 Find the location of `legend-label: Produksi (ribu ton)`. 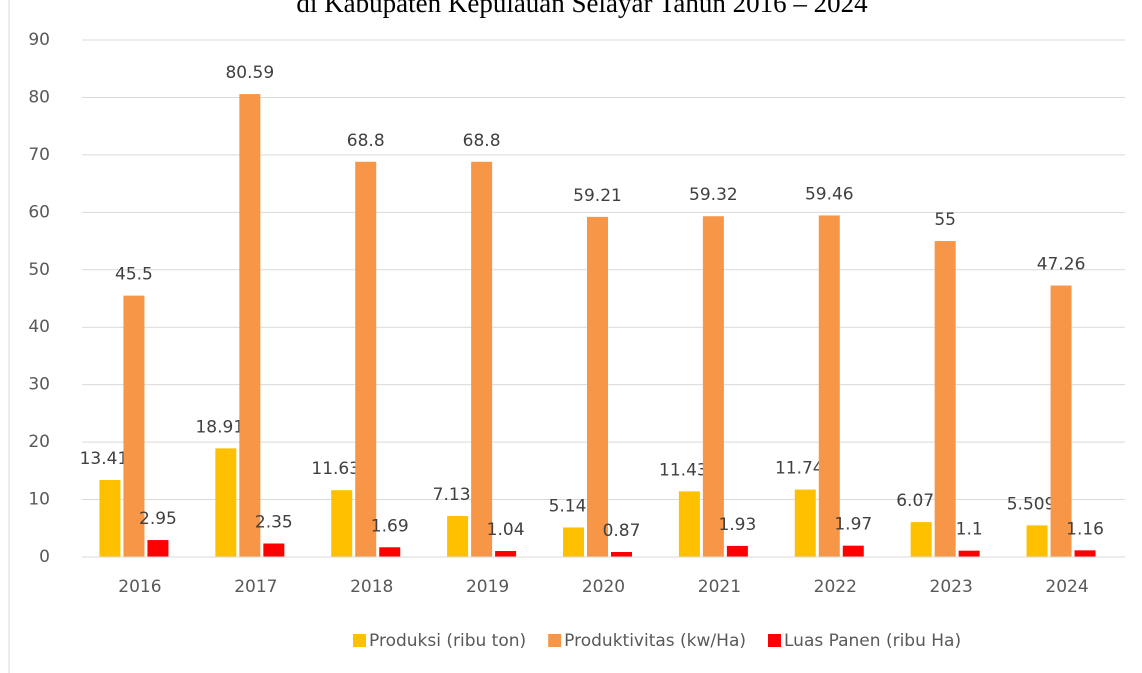

legend-label: Produksi (ribu ton) is located at coordinates (447, 641).